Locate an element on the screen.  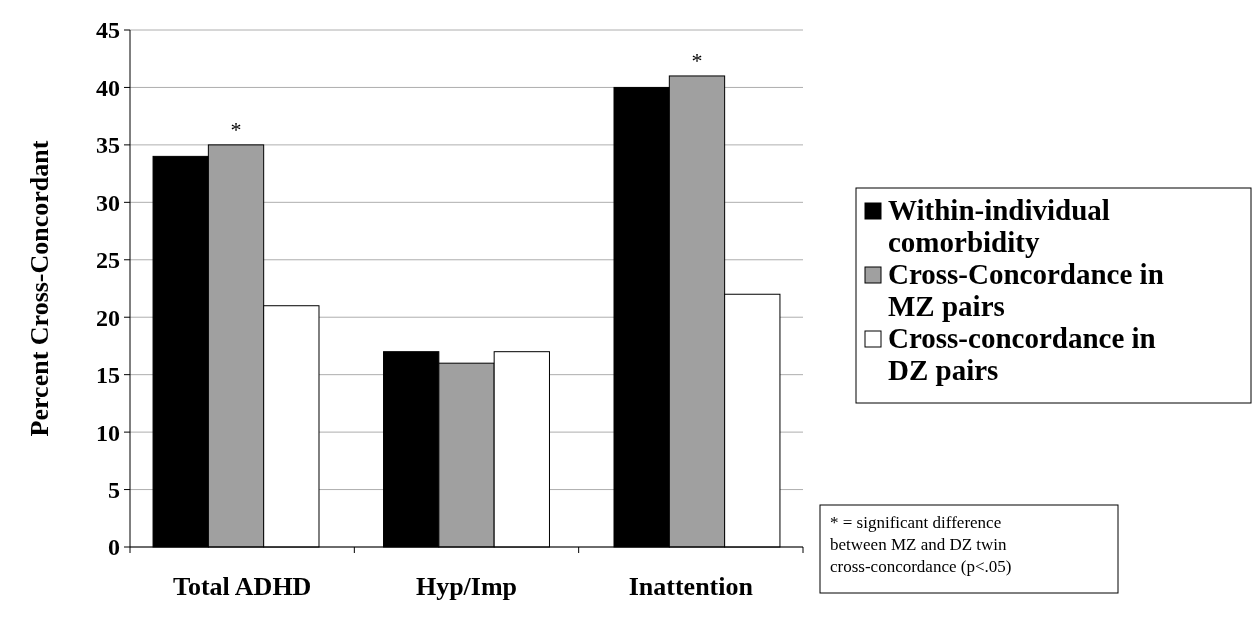
legend-label: Cross-Concordance in MZ pairs is located at coordinates (1026, 290).